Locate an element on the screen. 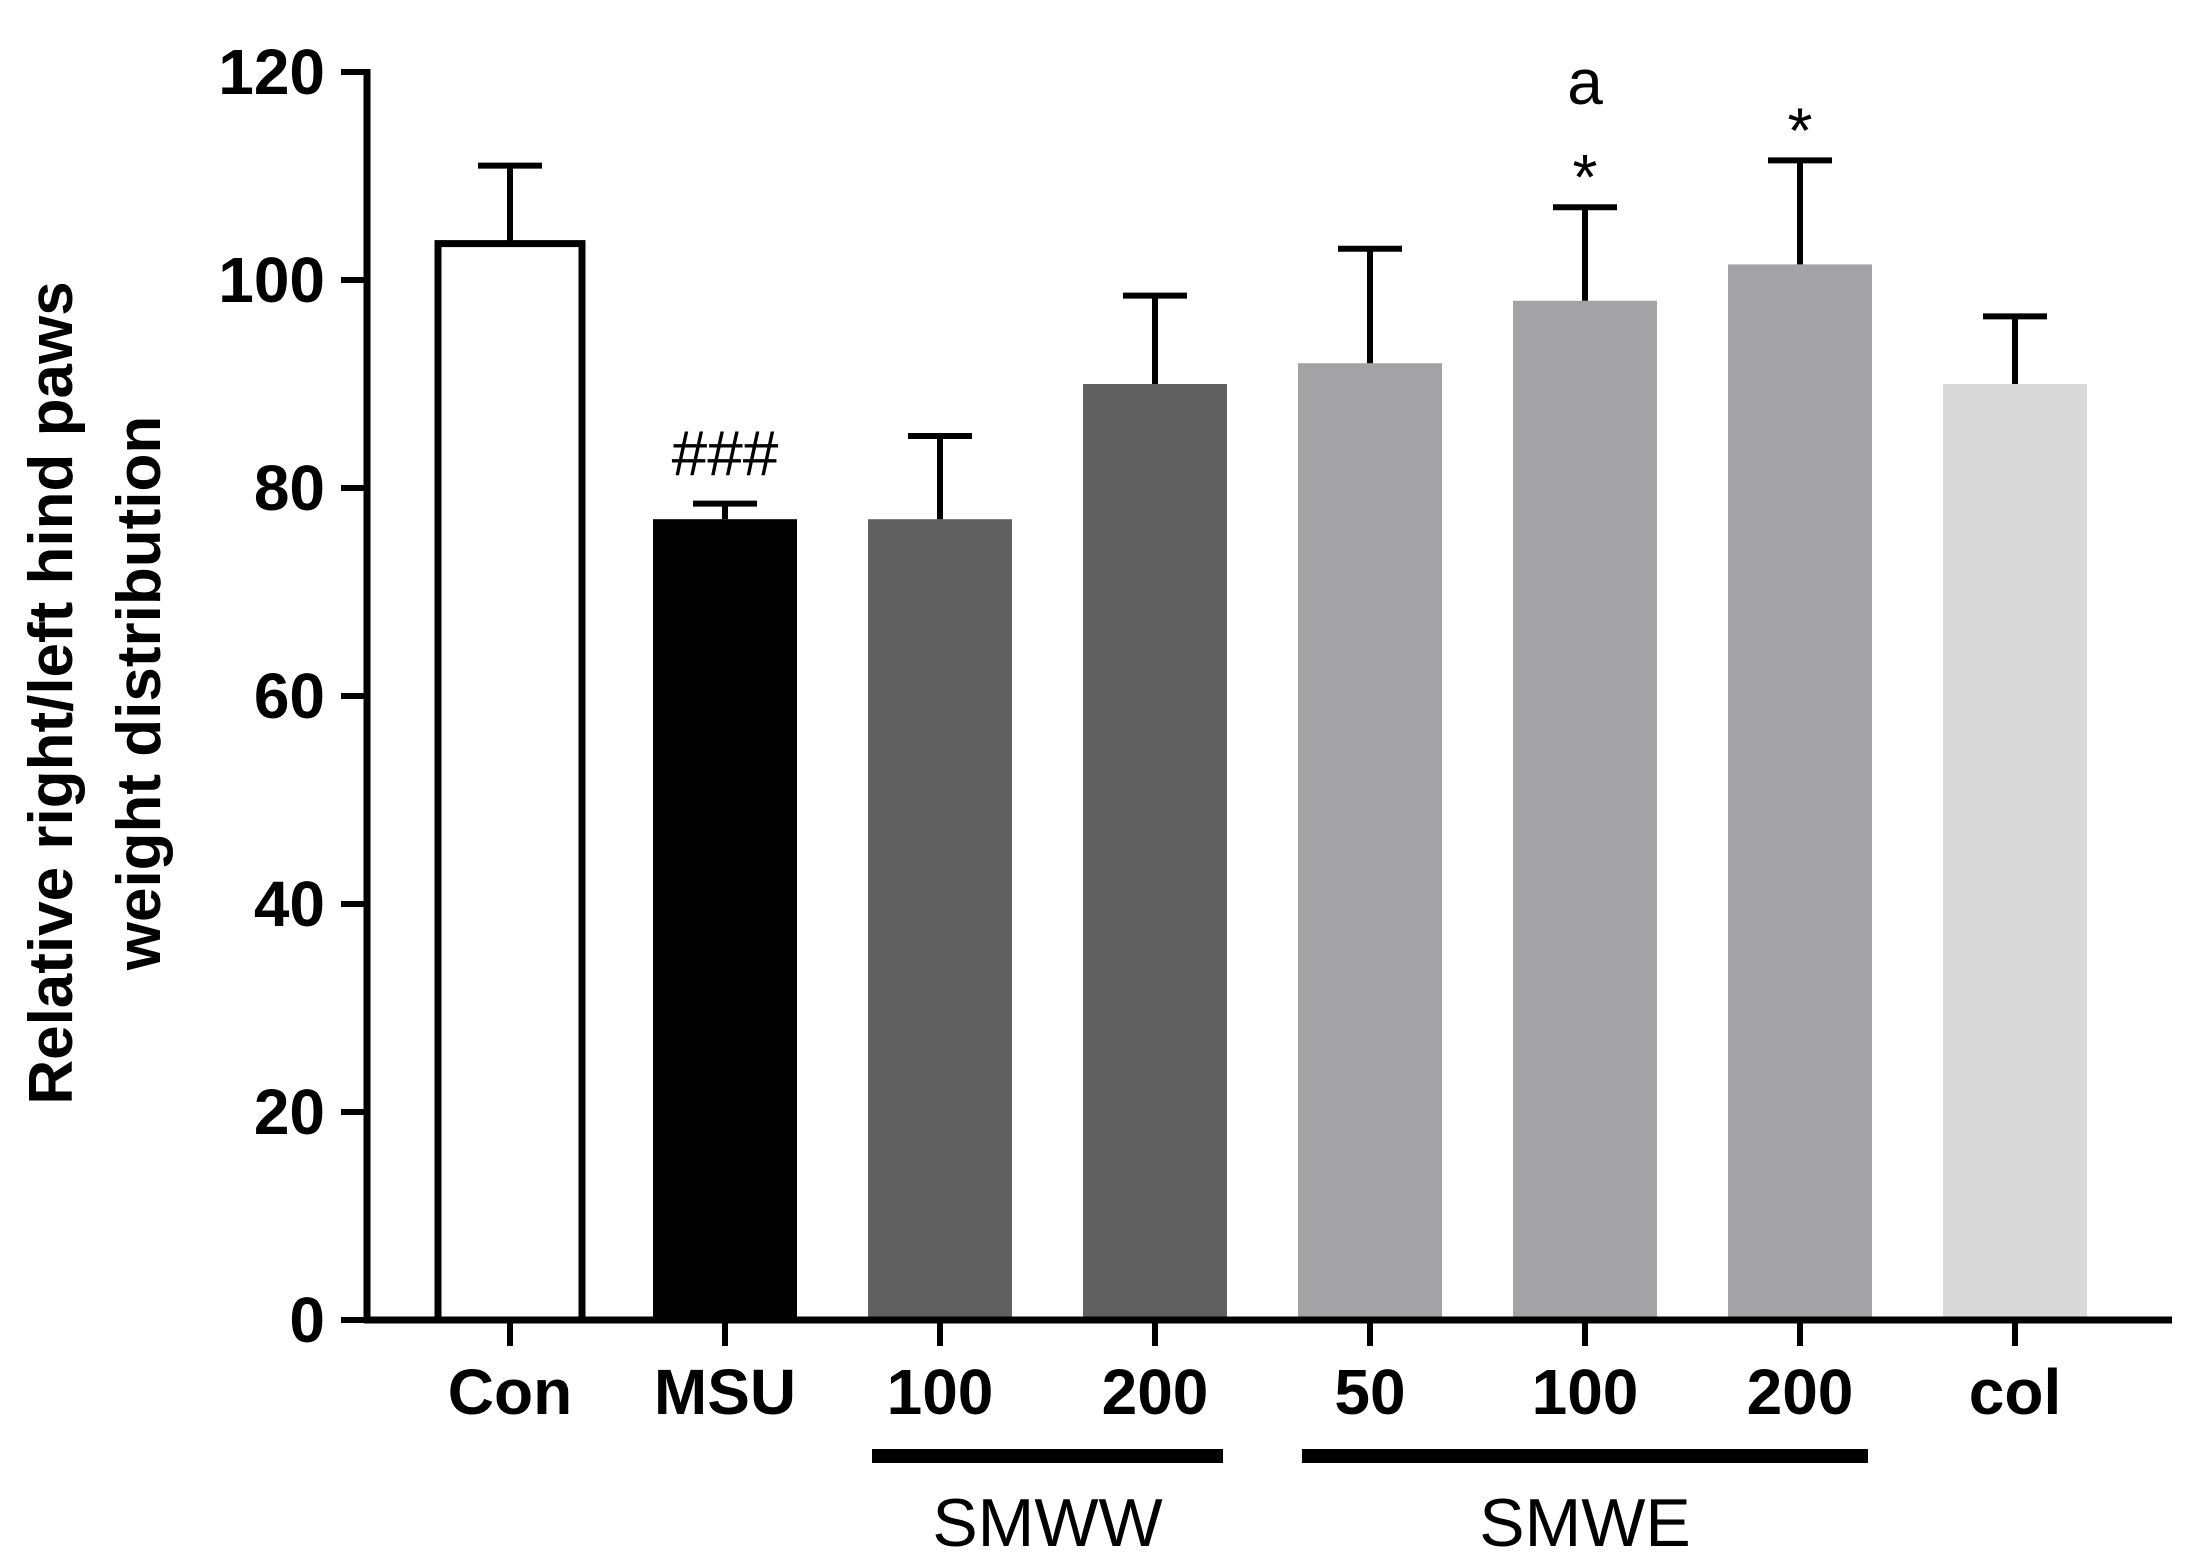 The image size is (2197, 1568). group-label: SMWE is located at coordinates (1585, 1523).